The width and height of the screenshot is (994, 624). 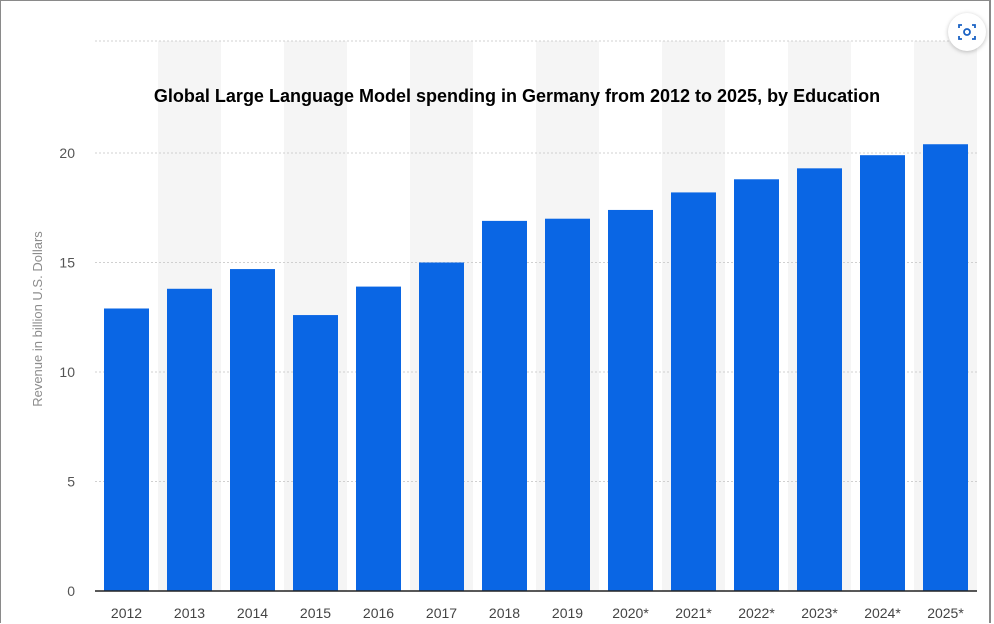 What do you see at coordinates (71, 591) in the screenshot?
I see `y-tick-label: 0` at bounding box center [71, 591].